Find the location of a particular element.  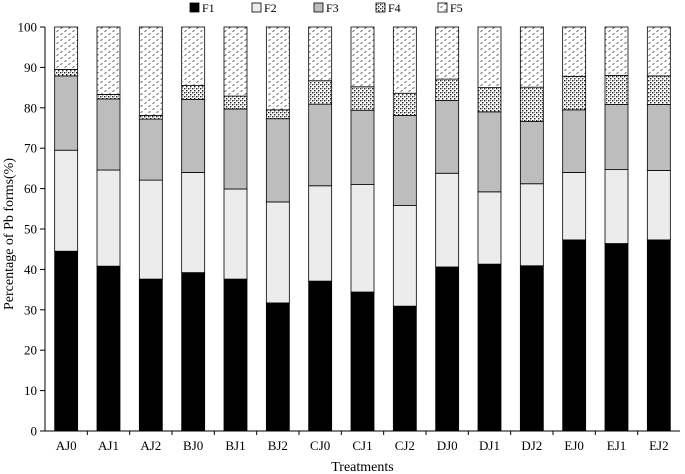

legend-label: F1 is located at coordinates (208, 8).